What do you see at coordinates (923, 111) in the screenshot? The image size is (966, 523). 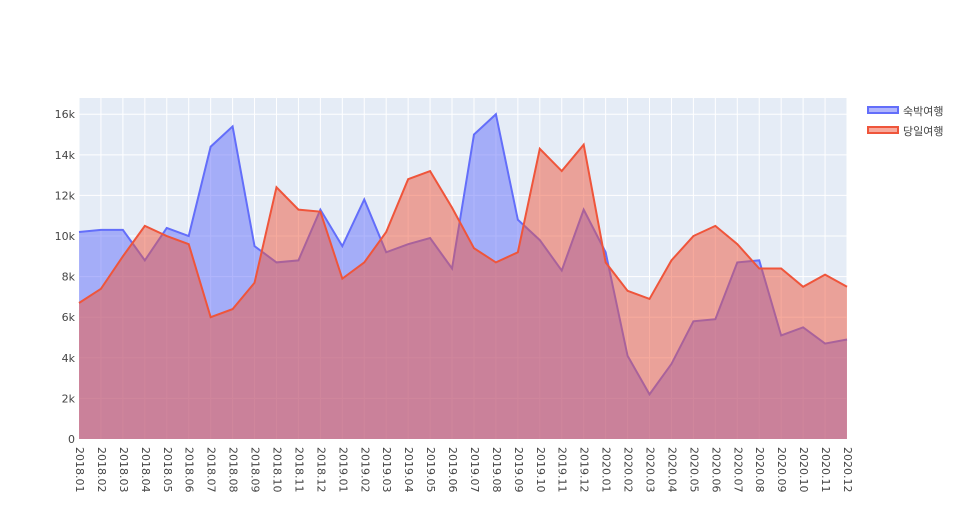 I see `legend-label-overnight: 숙박여행` at bounding box center [923, 111].